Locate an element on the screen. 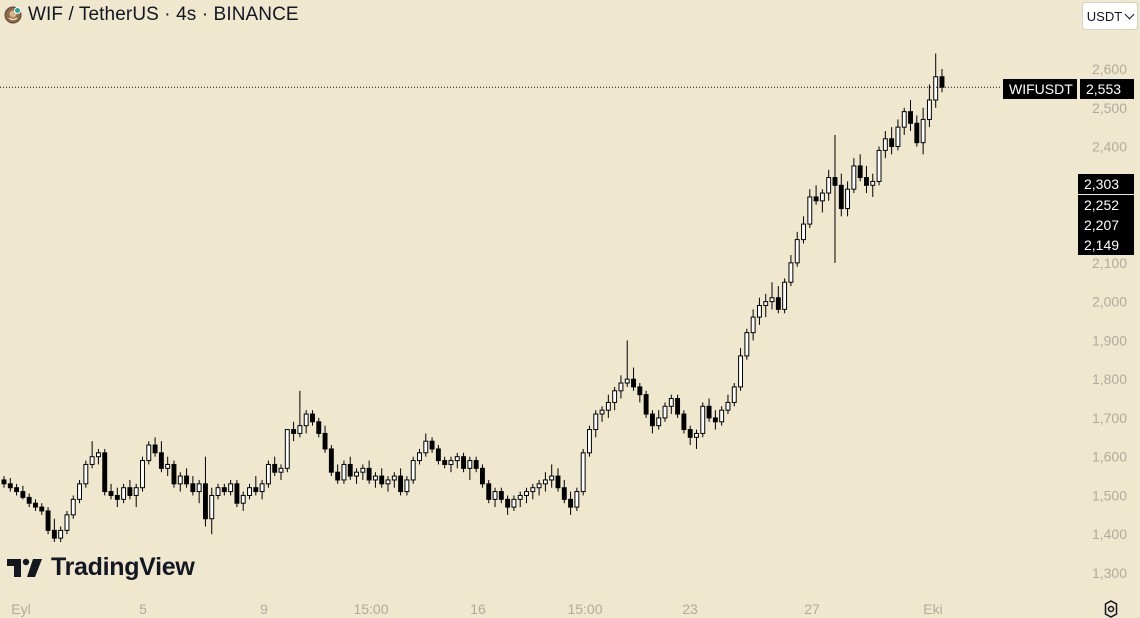  y-tick-label: 1,700 is located at coordinates (1109, 418).